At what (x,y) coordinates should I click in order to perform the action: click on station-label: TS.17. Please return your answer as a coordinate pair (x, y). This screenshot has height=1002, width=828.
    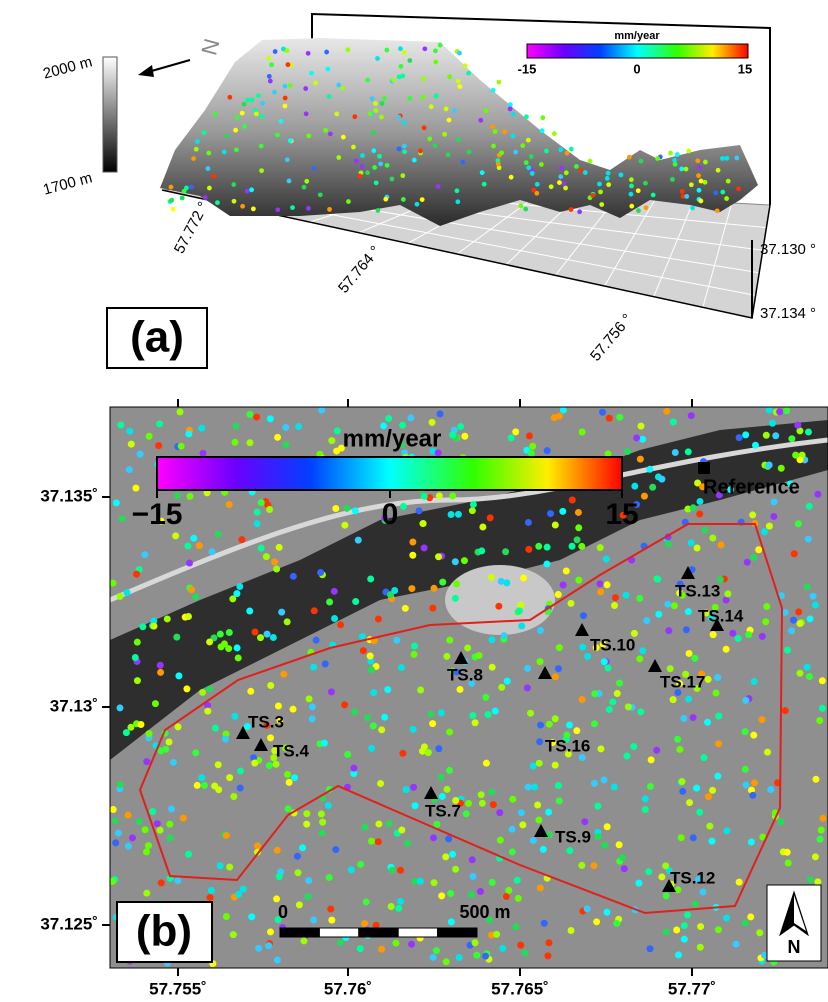
    Looking at the image, I should click on (682, 681).